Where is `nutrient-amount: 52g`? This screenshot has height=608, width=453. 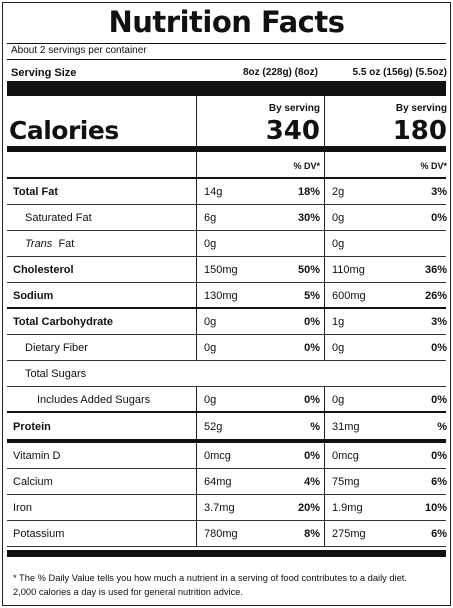
nutrient-amount: 52g is located at coordinates (213, 427).